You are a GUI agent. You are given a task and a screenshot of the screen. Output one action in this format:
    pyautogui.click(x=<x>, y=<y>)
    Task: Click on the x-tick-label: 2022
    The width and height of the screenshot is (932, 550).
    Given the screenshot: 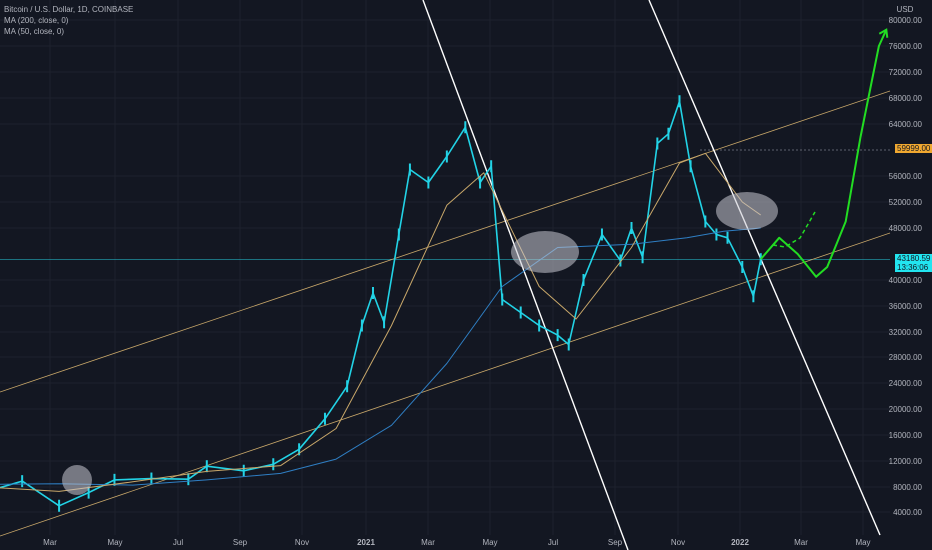 What is the action you would take?
    pyautogui.click(x=740, y=542)
    